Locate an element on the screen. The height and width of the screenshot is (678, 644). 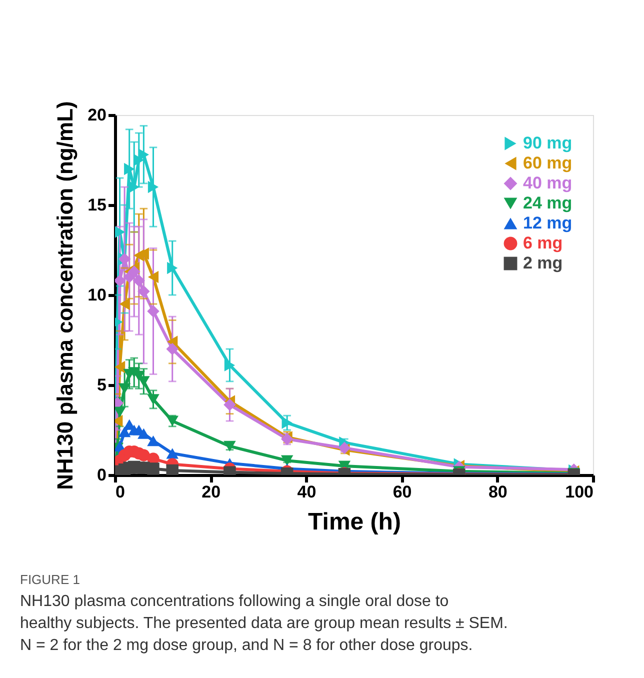
x-tick-label: 60 is located at coordinates (402, 492).